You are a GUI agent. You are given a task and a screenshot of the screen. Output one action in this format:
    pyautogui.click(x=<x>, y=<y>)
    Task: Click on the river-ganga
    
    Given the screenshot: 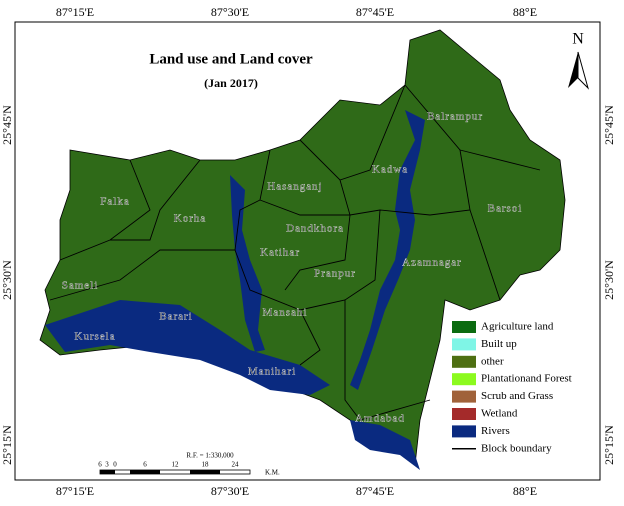 What is the action you would take?
    pyautogui.click(x=187, y=347)
    